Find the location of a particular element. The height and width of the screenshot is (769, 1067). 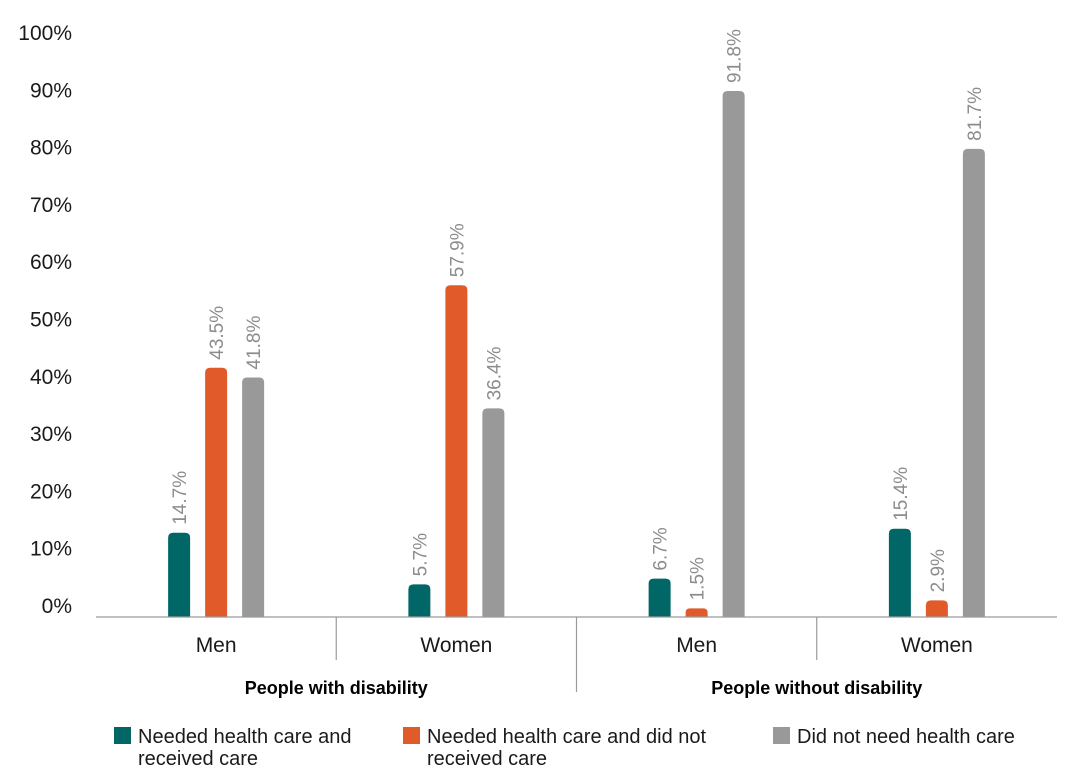

bar-value-label: 14.7% is located at coordinates (180, 498).